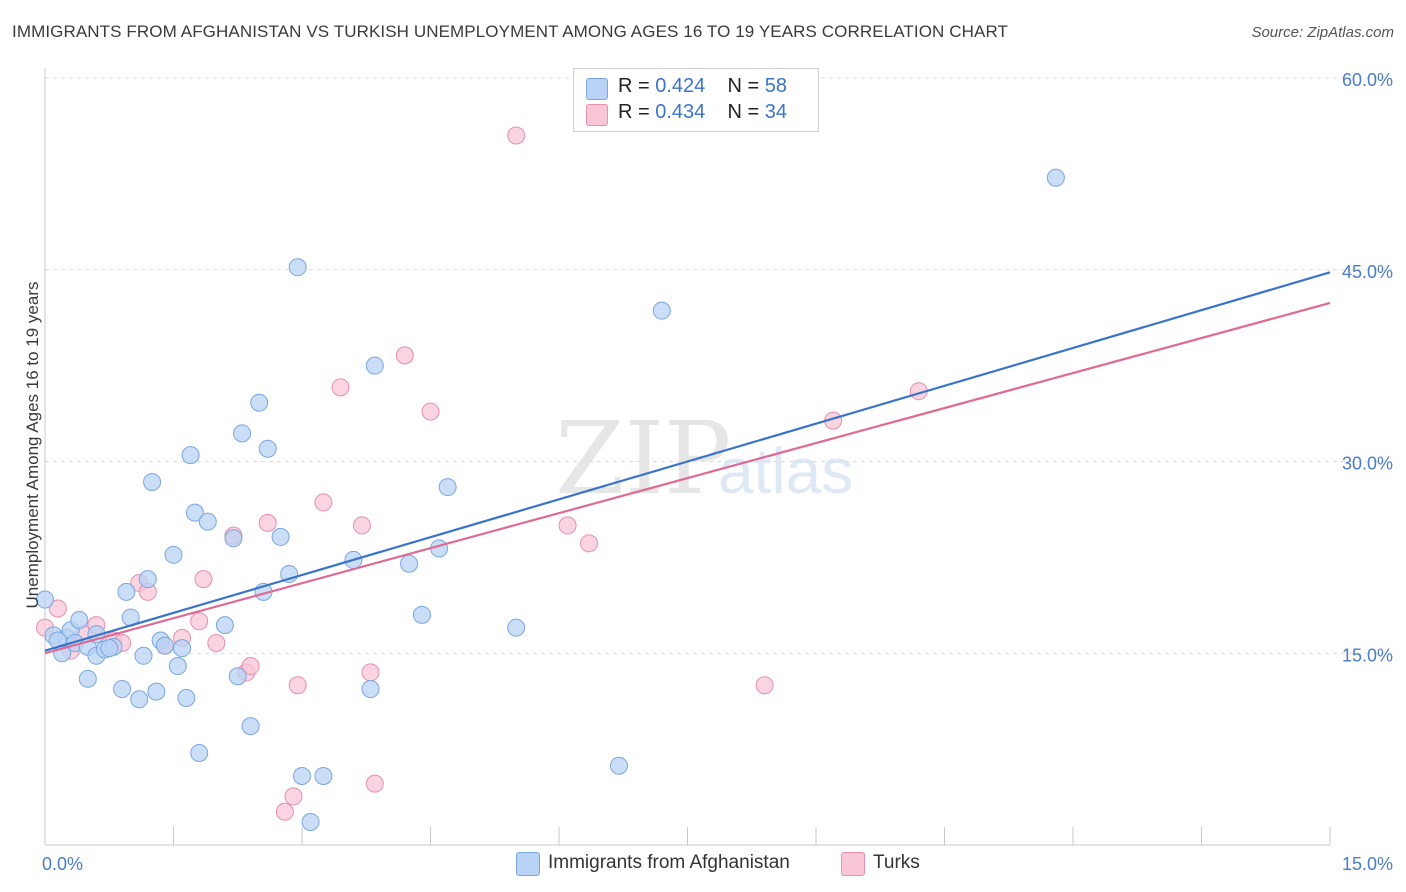 This screenshot has width=1406, height=892. Describe the element at coordinates (853, 864) in the screenshot. I see `bottom-legend-swatch-pink` at that location.